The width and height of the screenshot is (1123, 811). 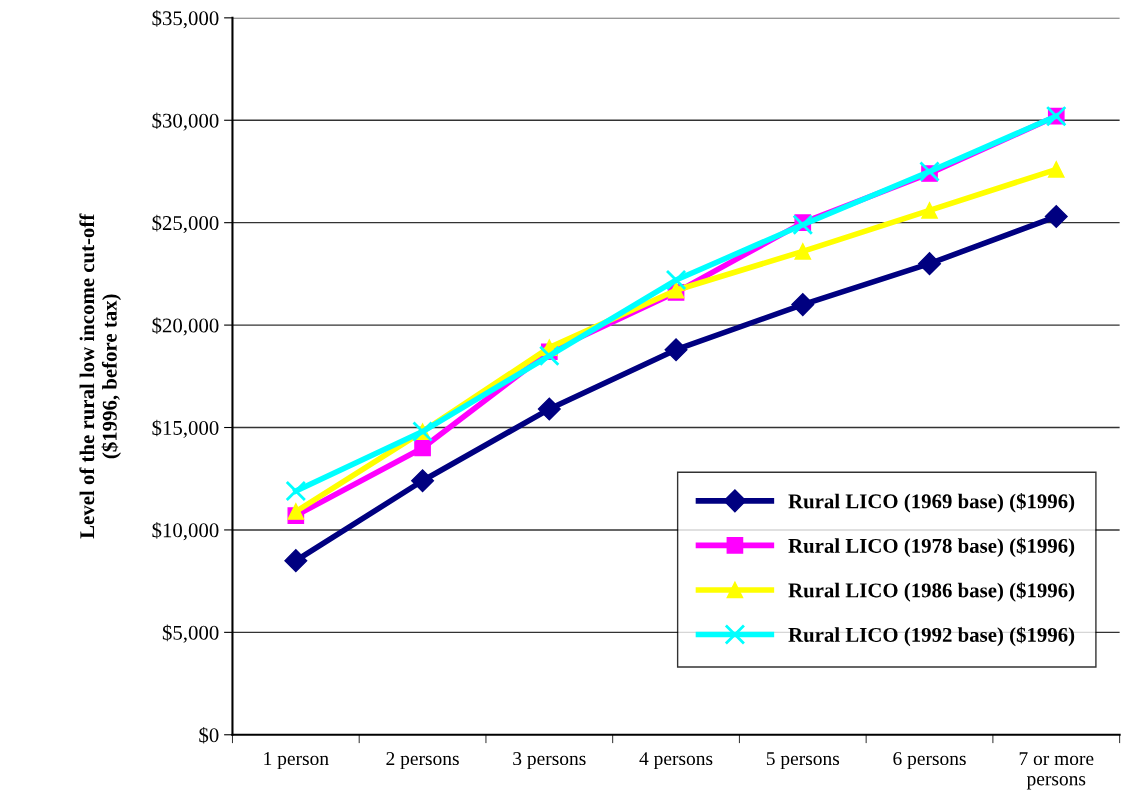 What do you see at coordinates (185, 19) in the screenshot?
I see `y-tick-label: $35,000` at bounding box center [185, 19].